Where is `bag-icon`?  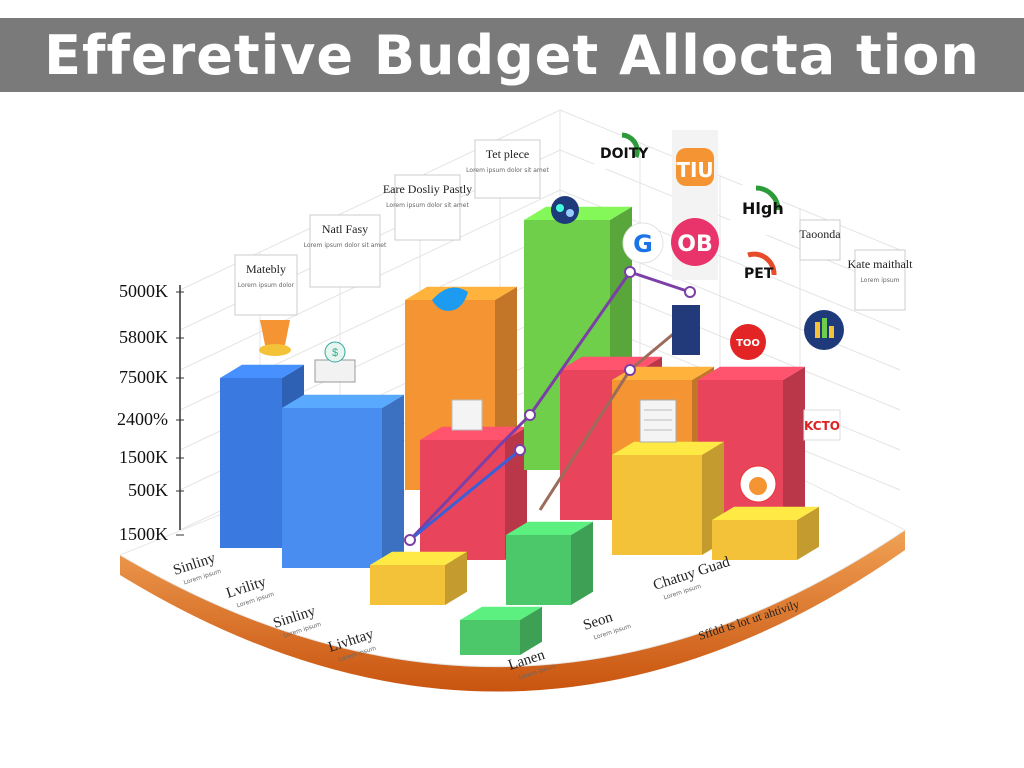
bag-icon is located at coordinates (686, 330).